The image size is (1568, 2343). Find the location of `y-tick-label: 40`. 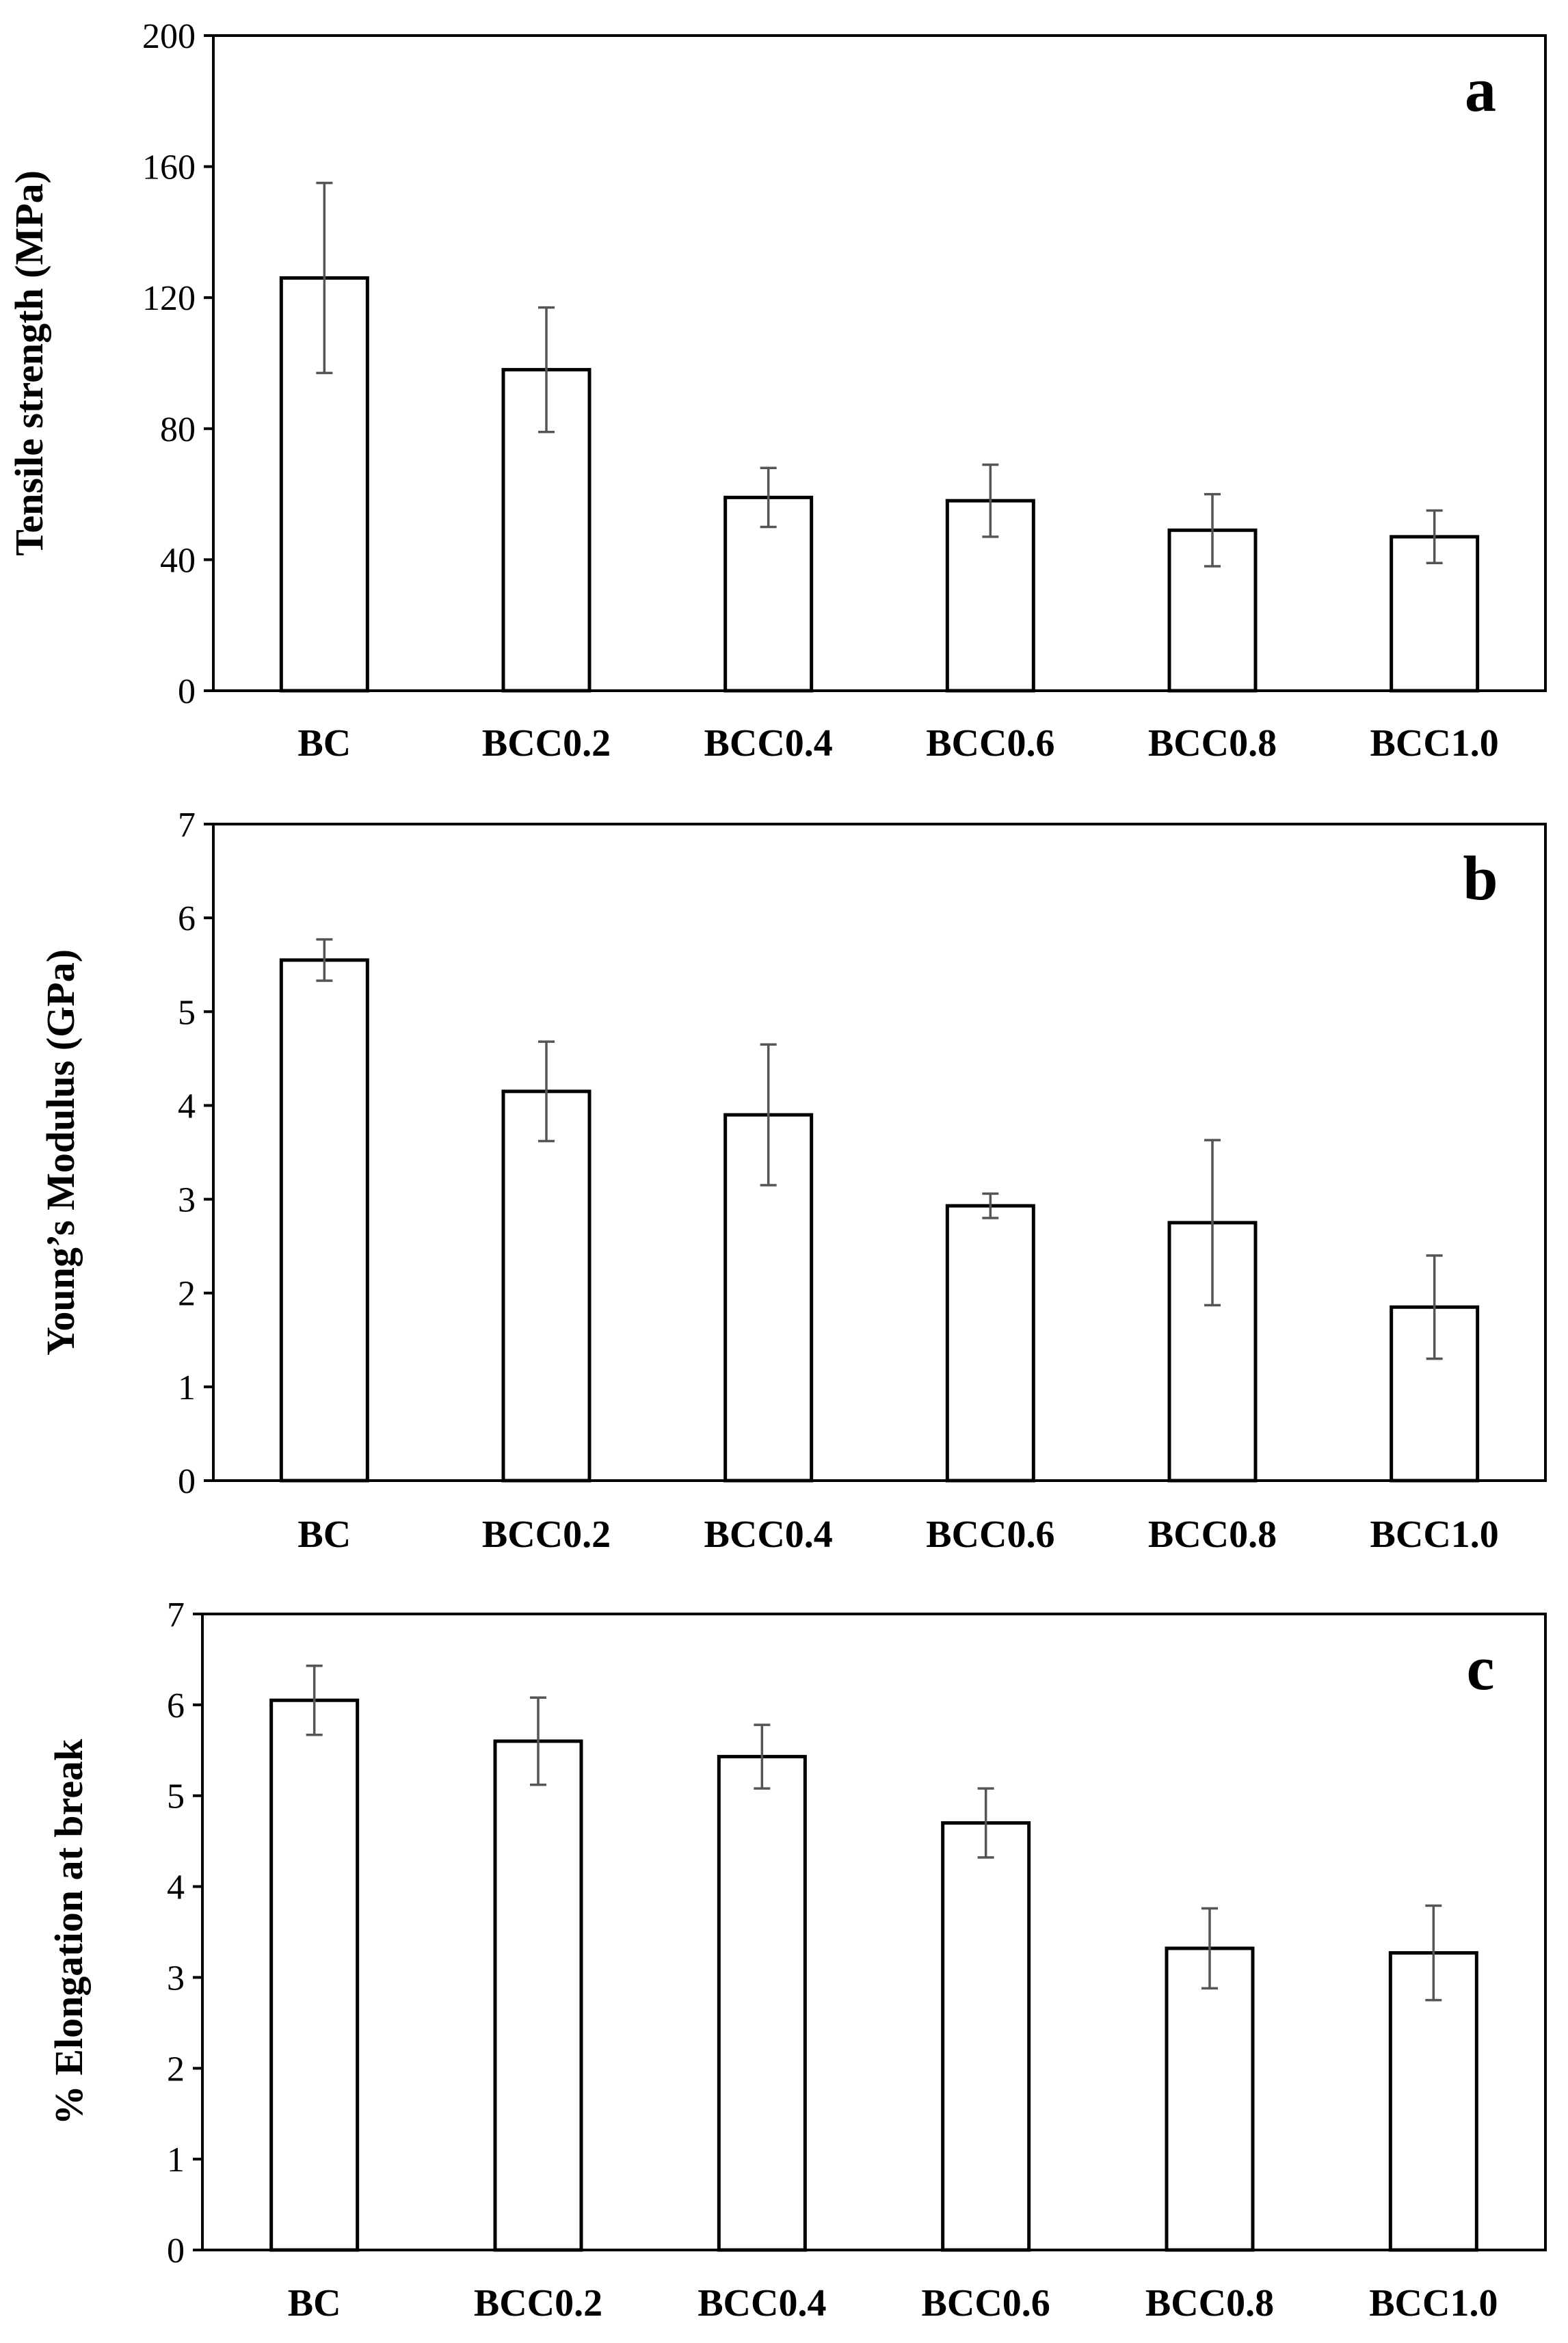

y-tick-label: 40 is located at coordinates (178, 560).